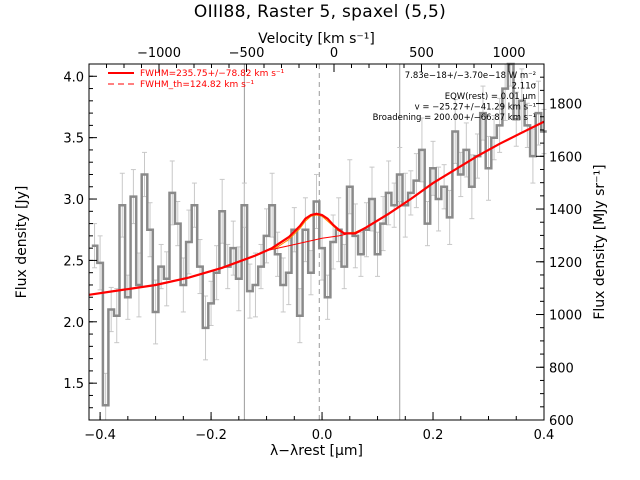 The height and width of the screenshot is (480, 640). What do you see at coordinates (73, 139) in the screenshot?
I see `y-tick-label: 3.5` at bounding box center [73, 139].